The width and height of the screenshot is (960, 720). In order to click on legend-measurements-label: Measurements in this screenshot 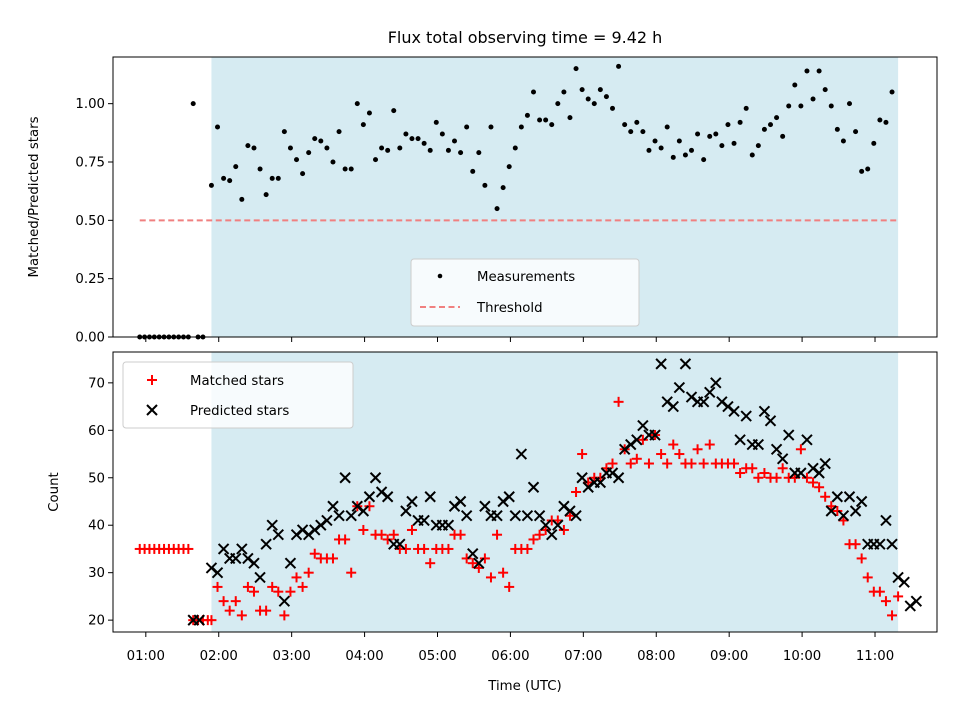, I will do `click(526, 277)`.